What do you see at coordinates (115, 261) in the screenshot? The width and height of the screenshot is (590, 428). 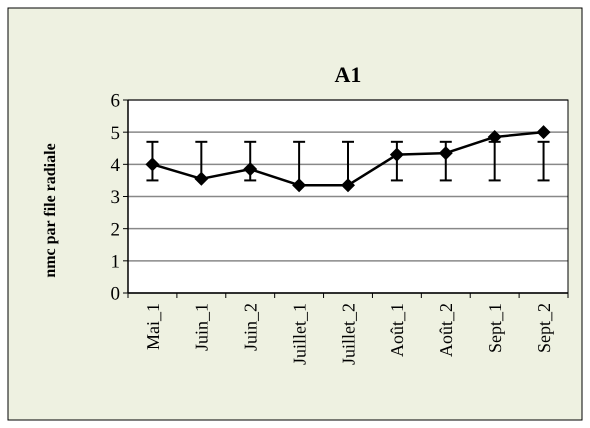 I see `y-tick-label: 1` at bounding box center [115, 261].